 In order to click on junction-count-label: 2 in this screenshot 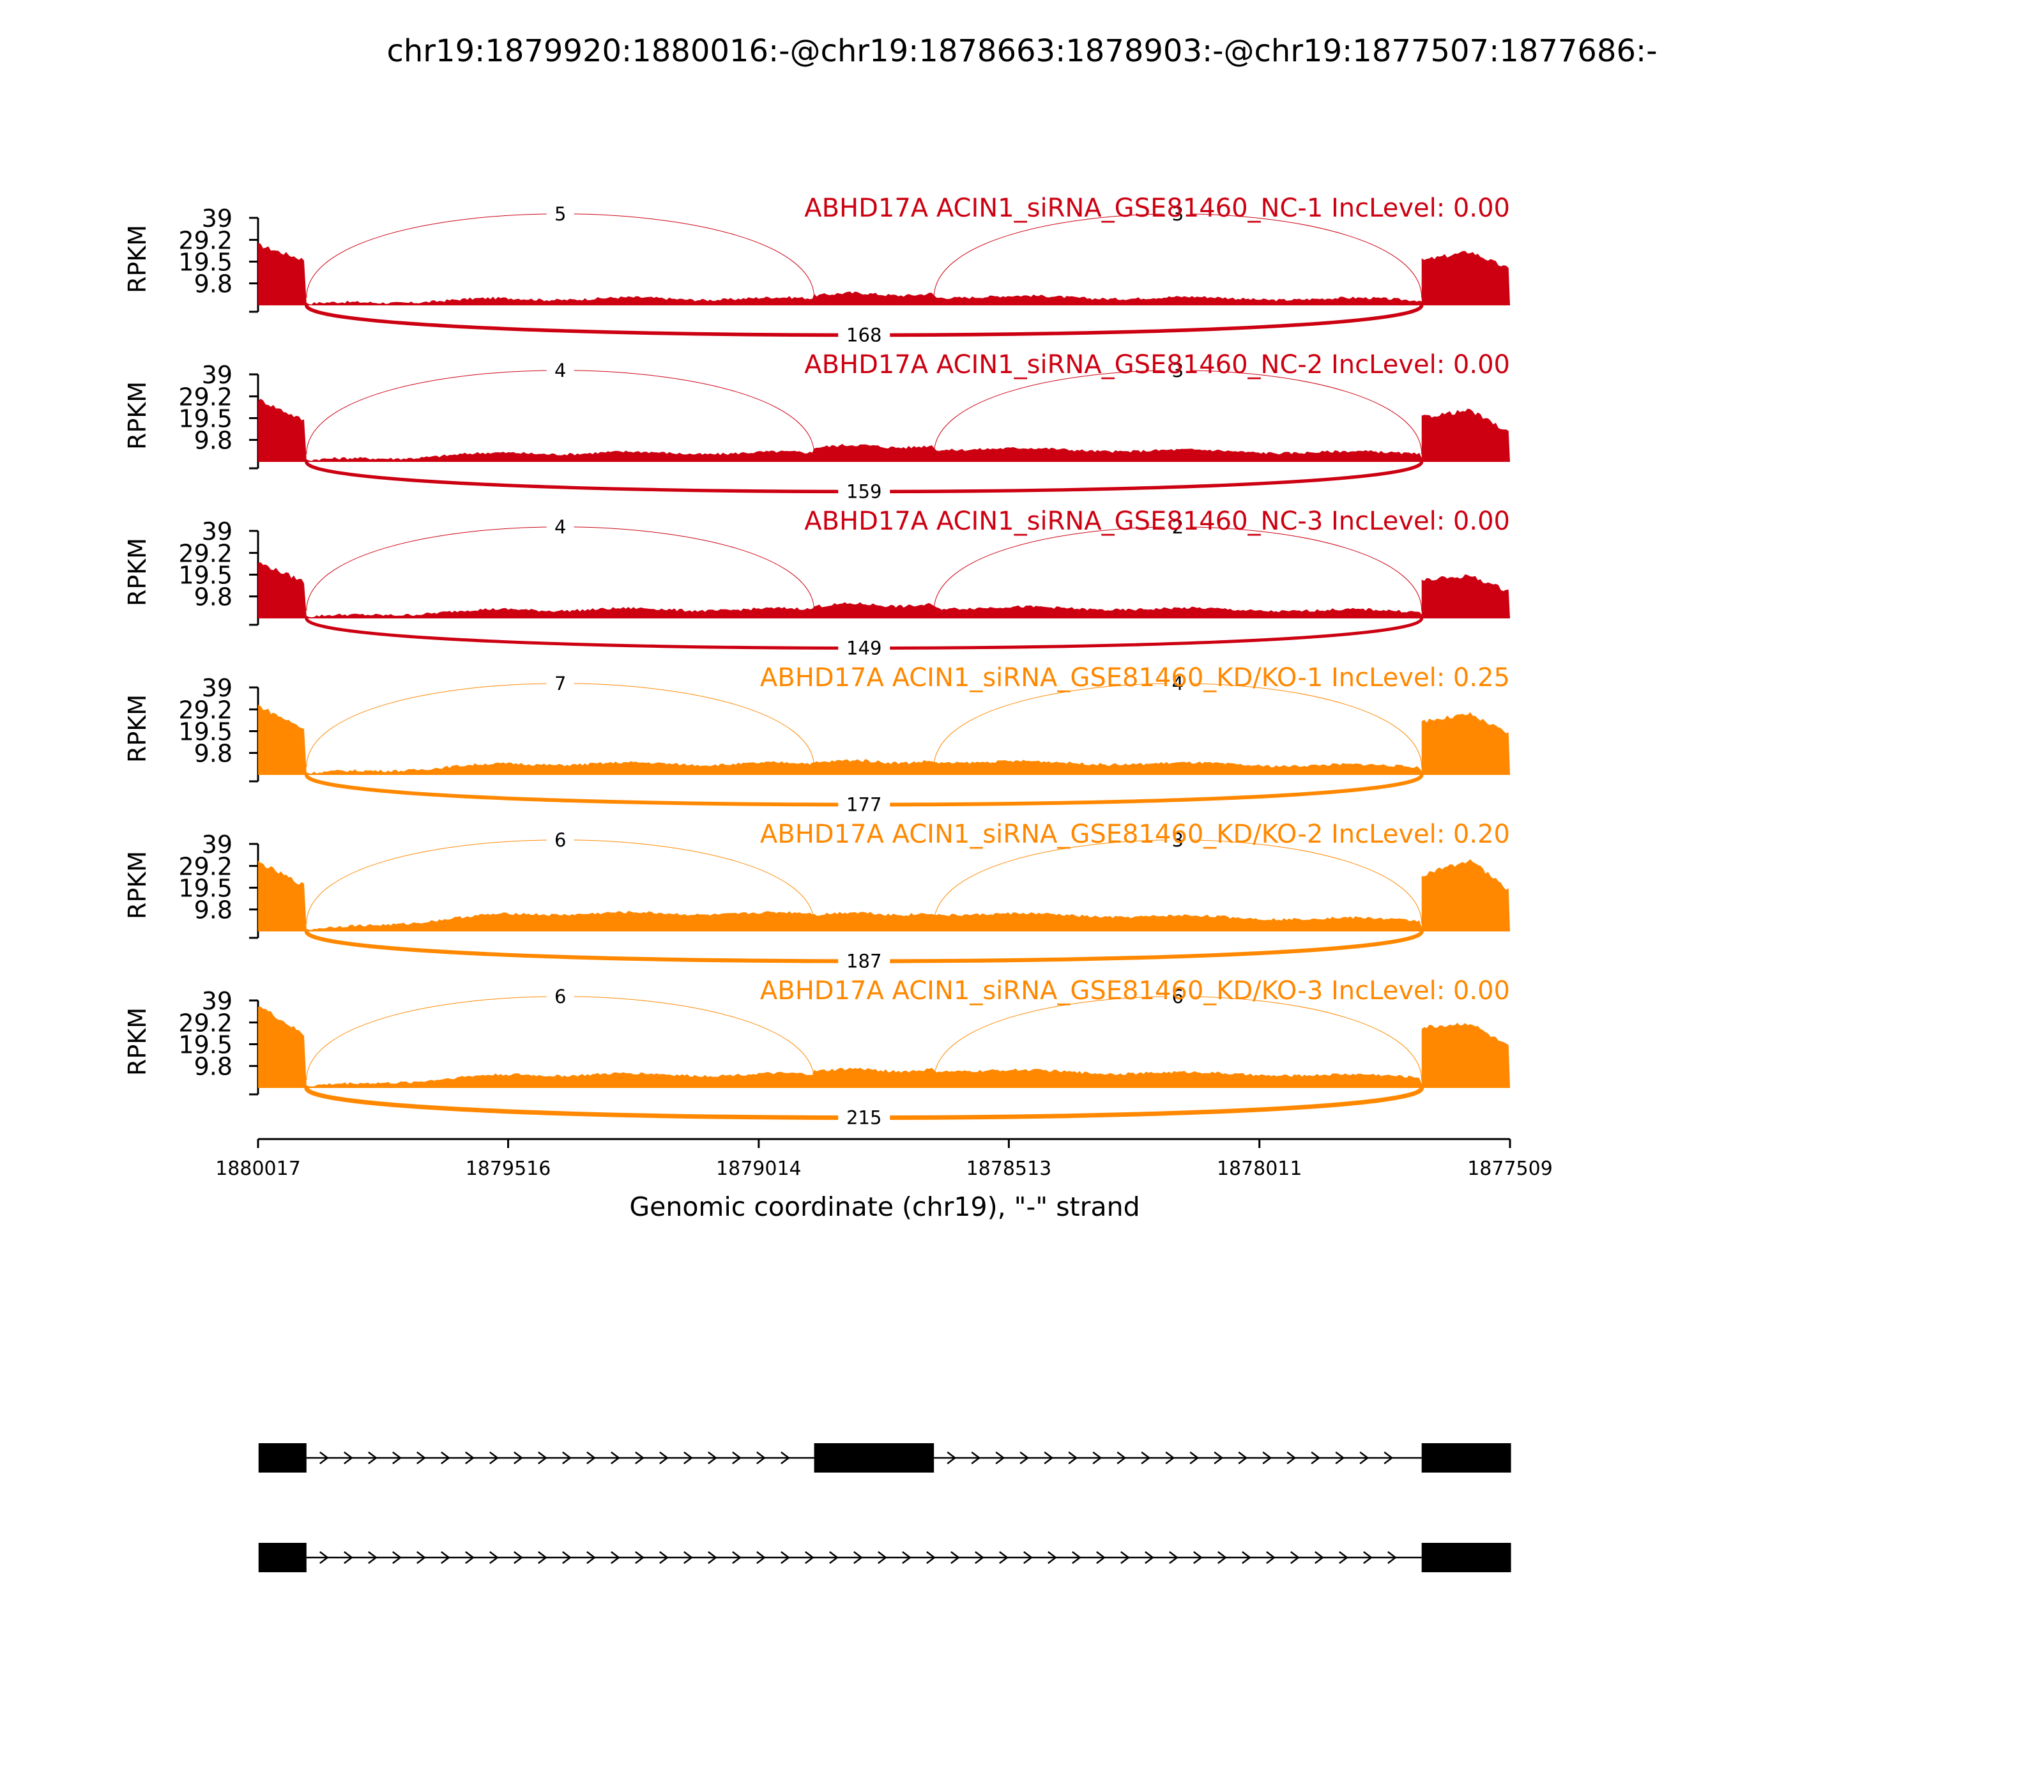, I will do `click(1178, 527)`.